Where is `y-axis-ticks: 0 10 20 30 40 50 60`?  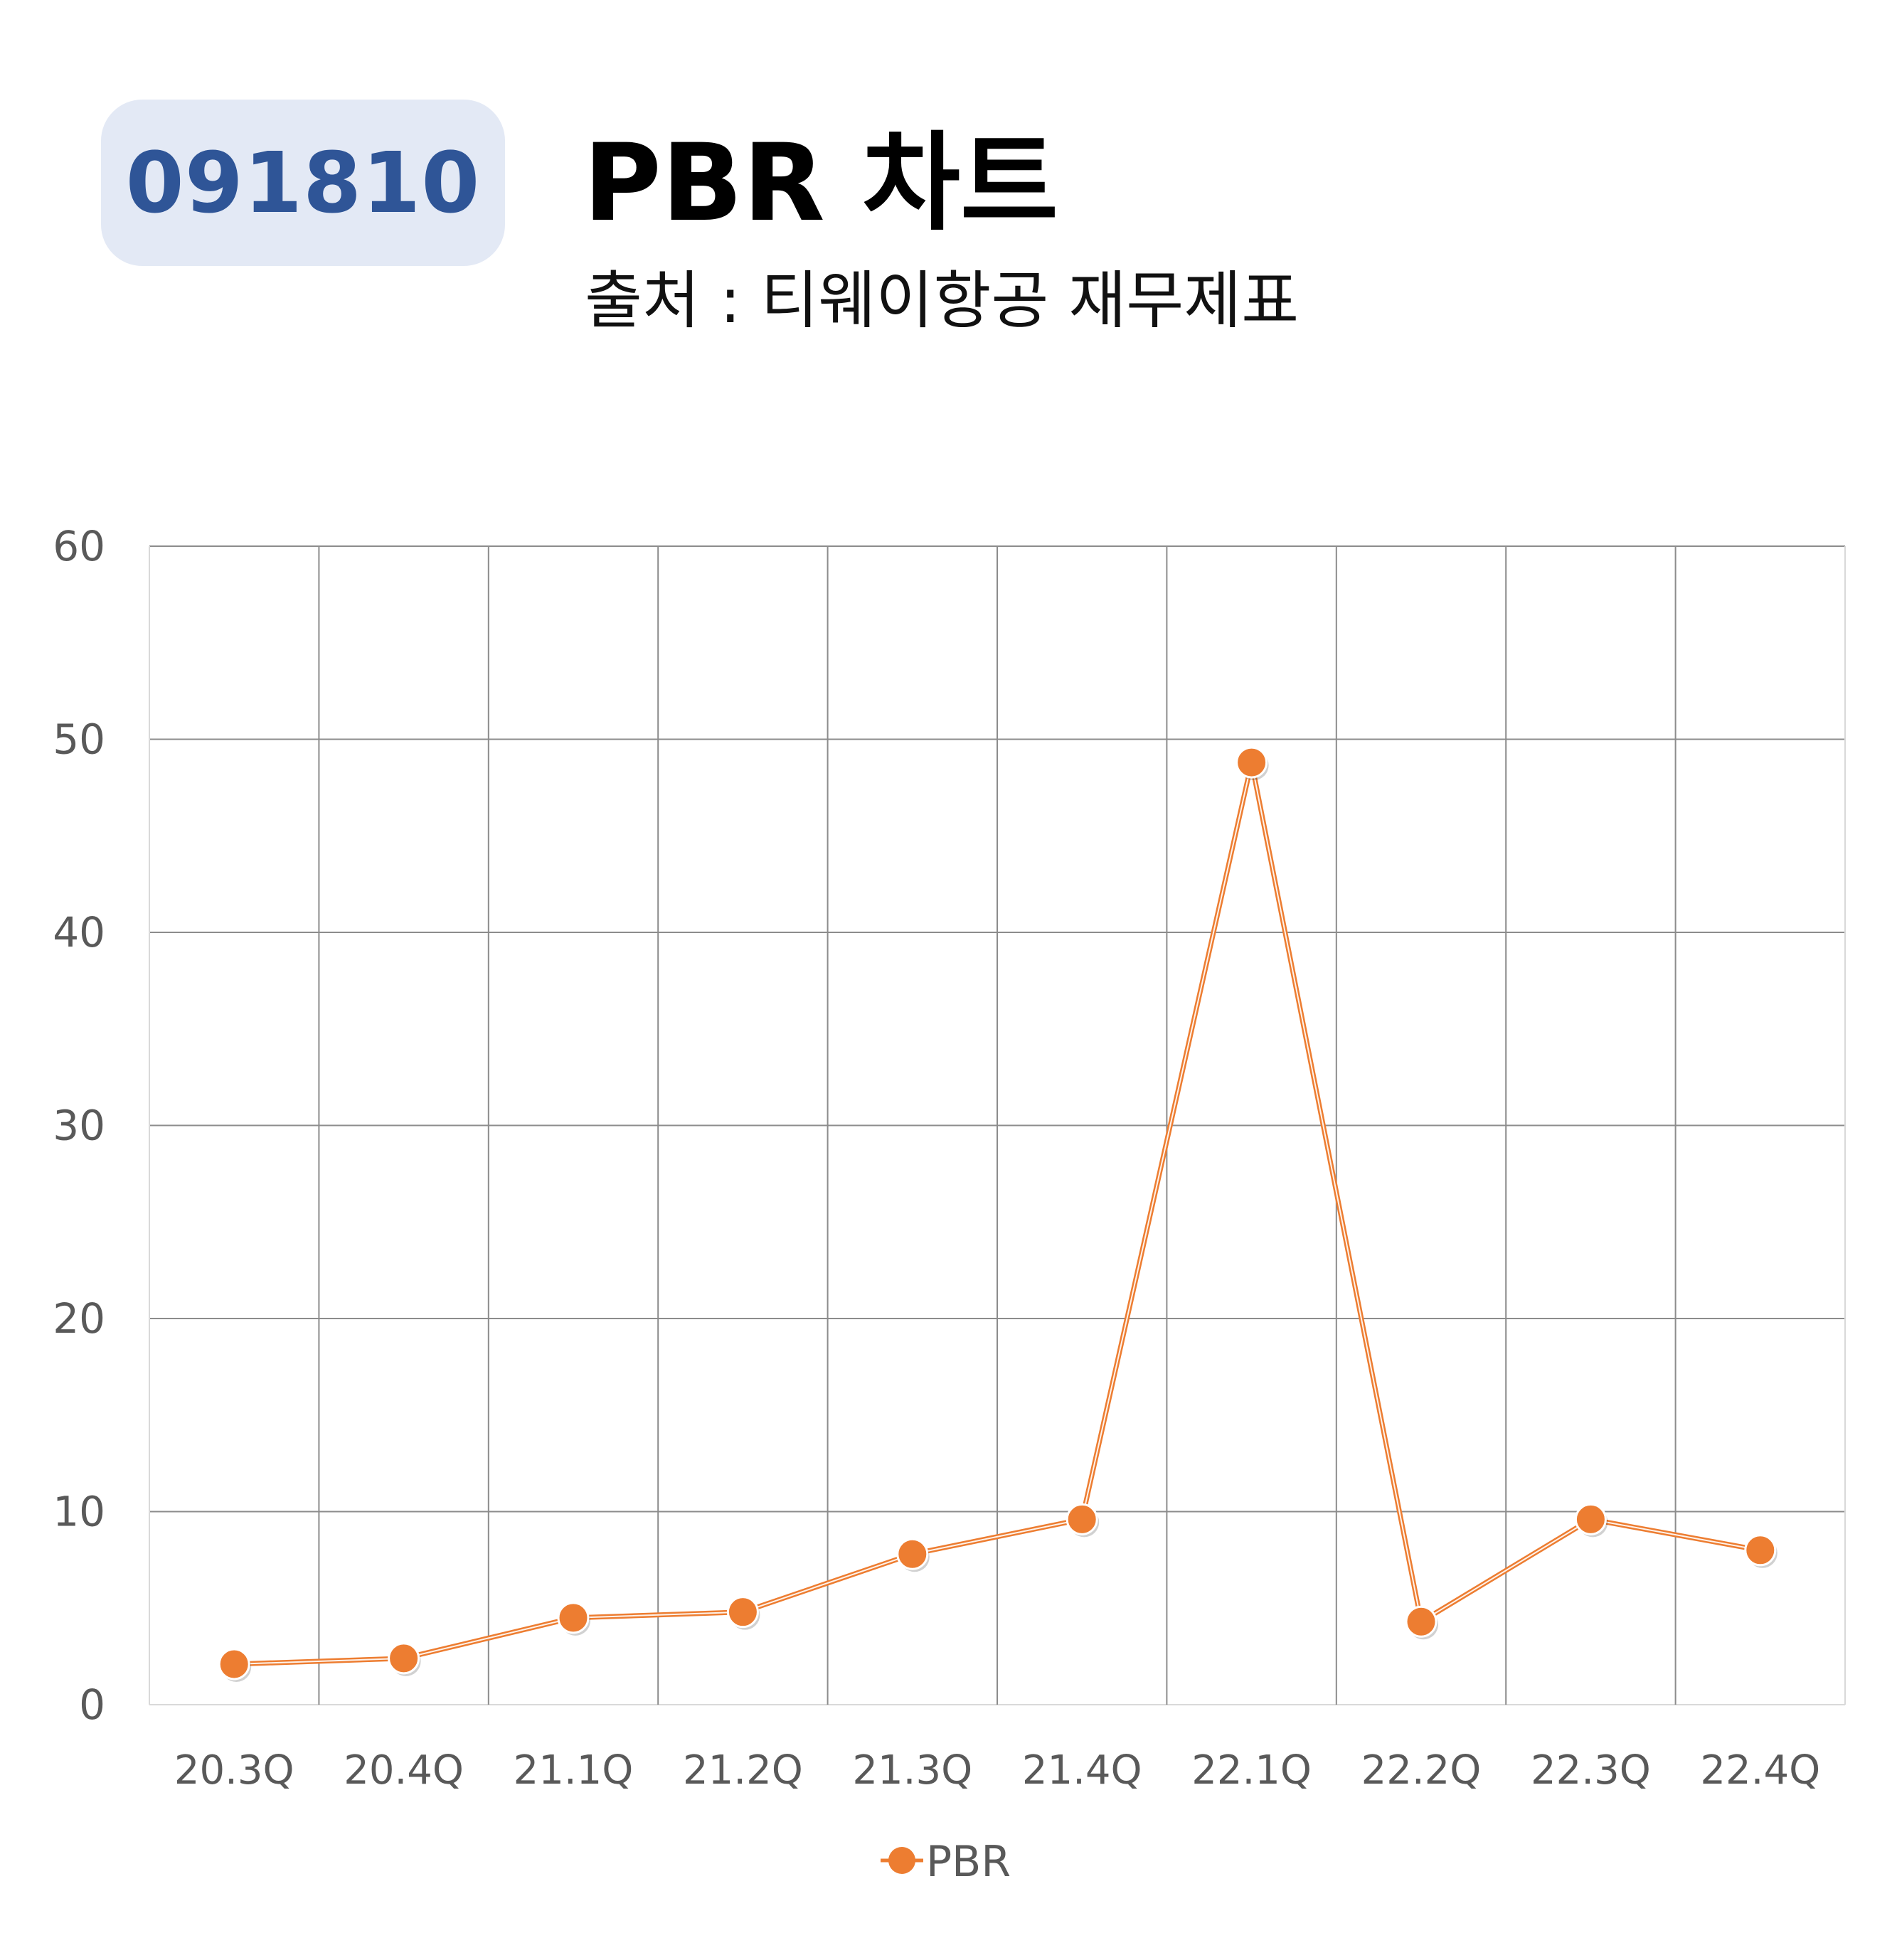 y-axis-ticks: 0 10 20 30 40 50 60 is located at coordinates (79, 1125).